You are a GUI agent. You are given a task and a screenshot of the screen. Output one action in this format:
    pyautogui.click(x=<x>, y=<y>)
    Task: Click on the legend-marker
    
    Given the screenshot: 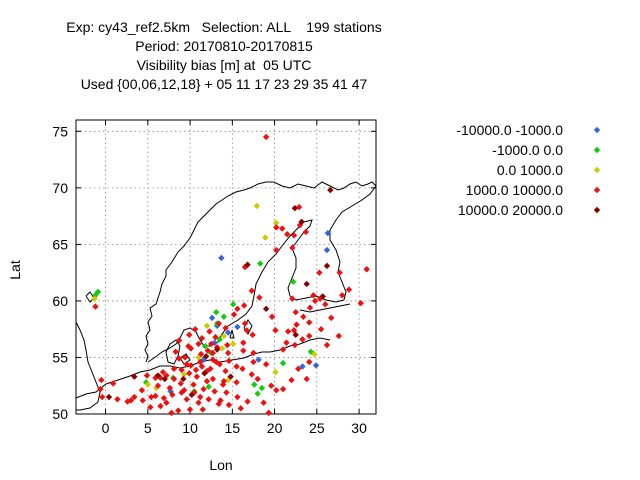 What is the action you would take?
    pyautogui.click(x=597, y=130)
    